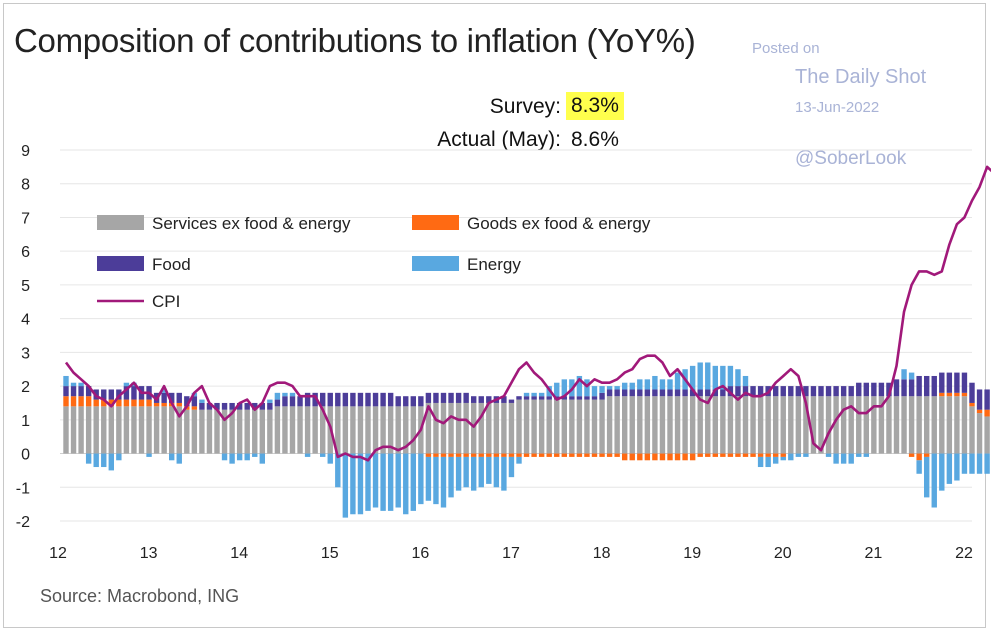 This screenshot has height=633, width=991. Describe the element at coordinates (166, 301) in the screenshot. I see `legend-label: CPI` at that location.